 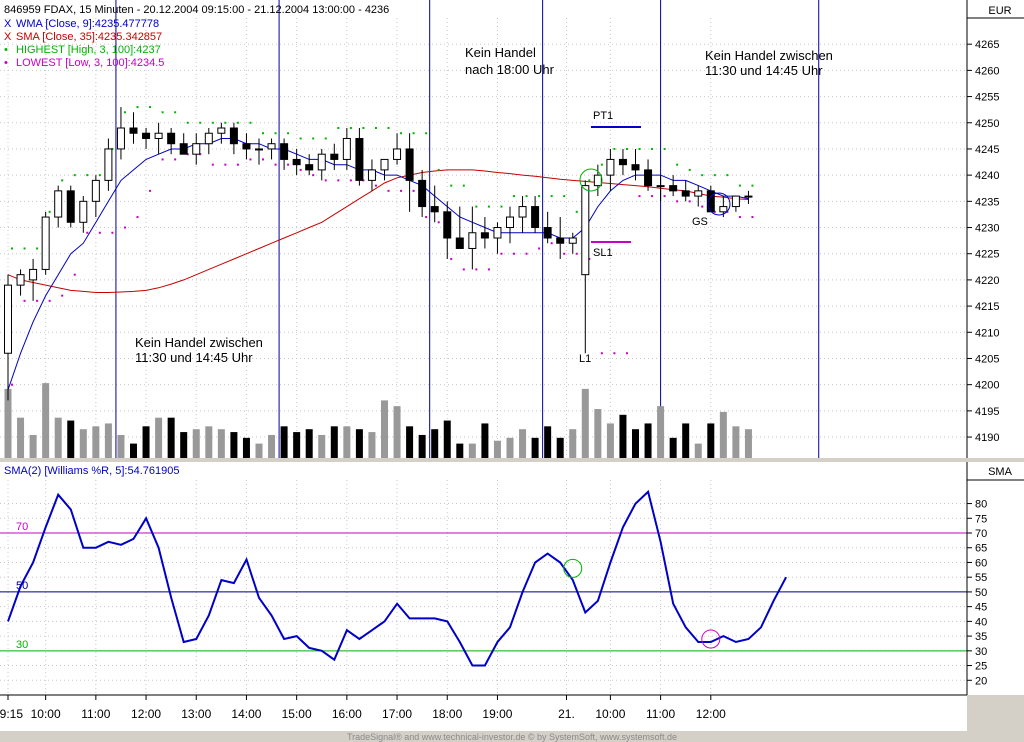 I want to click on indicator-axis-area, so click(x=995, y=578).